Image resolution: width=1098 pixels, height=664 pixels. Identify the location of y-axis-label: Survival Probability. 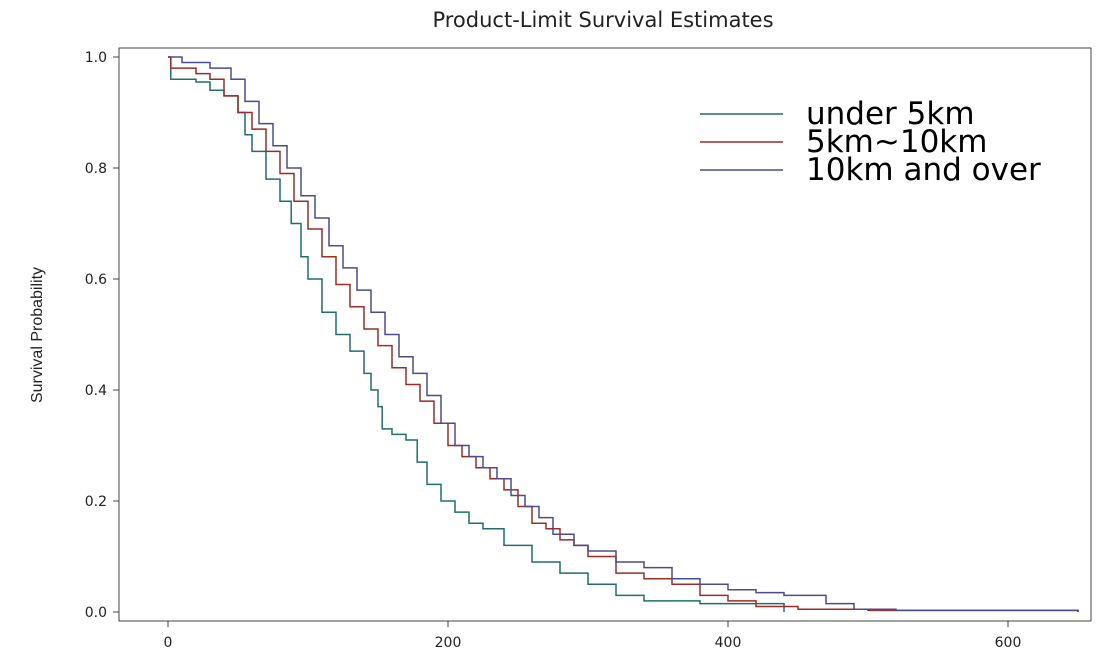
(37, 335).